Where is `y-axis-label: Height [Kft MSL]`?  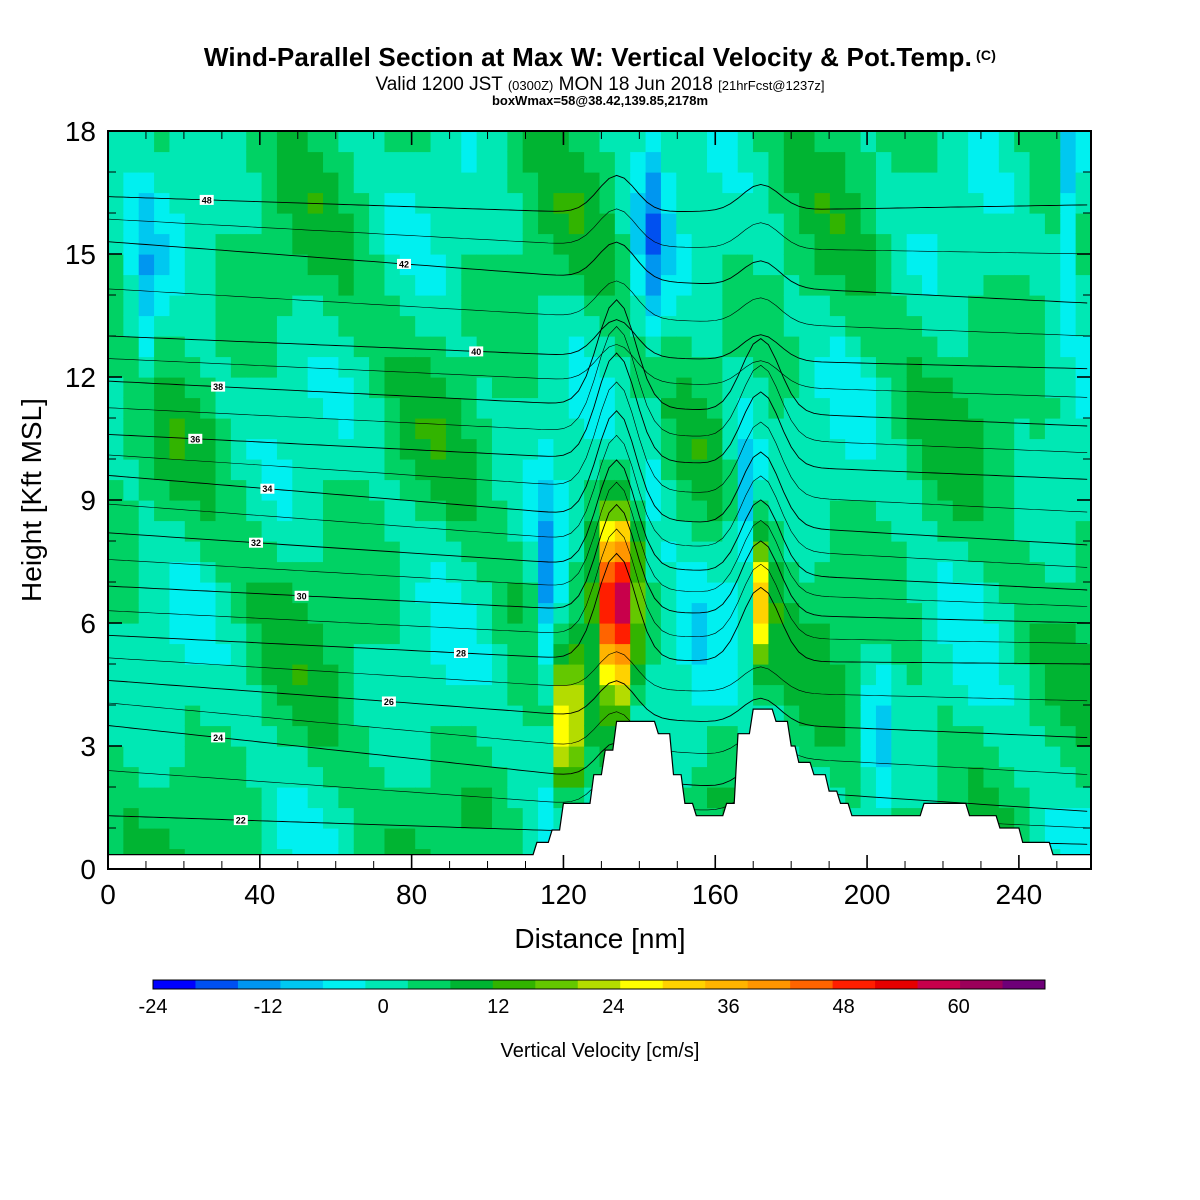
y-axis-label: Height [Kft MSL] is located at coordinates (31, 500).